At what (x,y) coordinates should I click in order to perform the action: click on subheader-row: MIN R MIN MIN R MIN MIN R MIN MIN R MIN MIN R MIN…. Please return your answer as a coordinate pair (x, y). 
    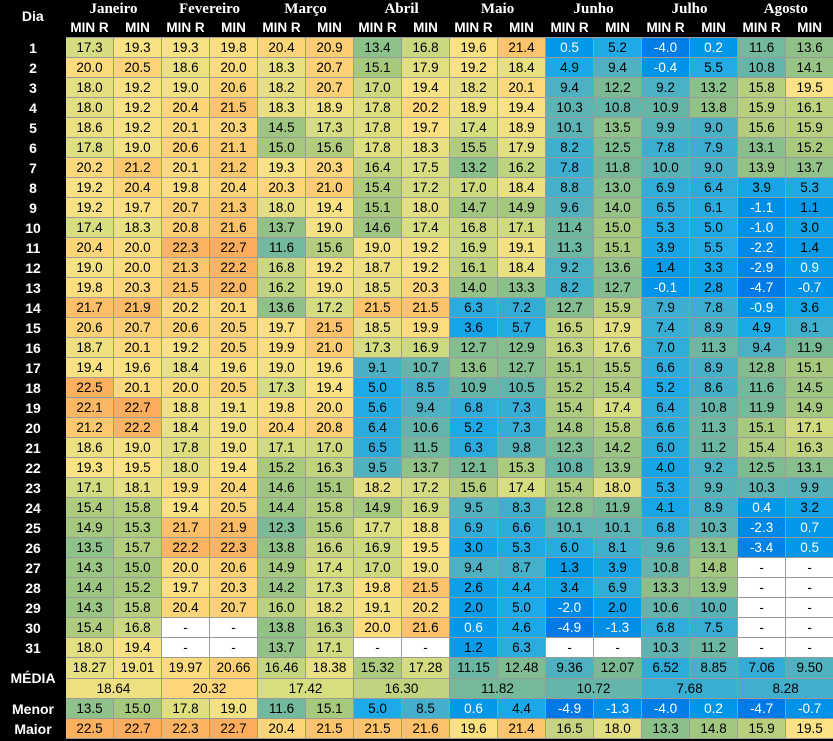
    Looking at the image, I should click on (417, 28).